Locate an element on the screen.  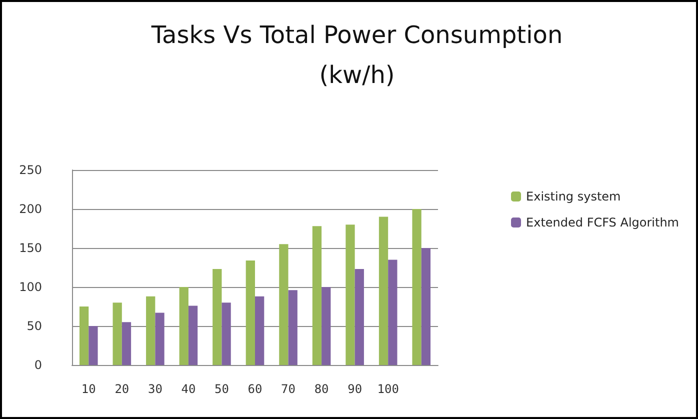
x-tick-label: 100 is located at coordinates (388, 389).